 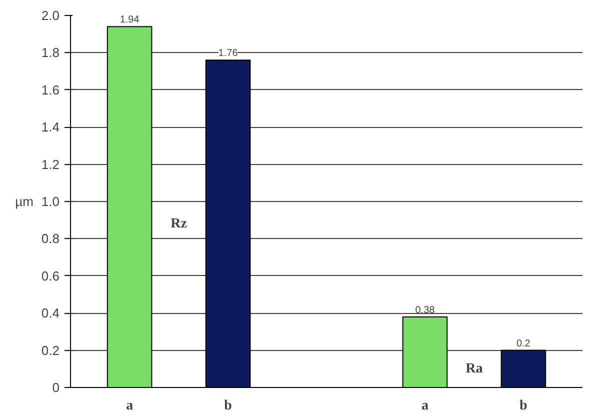 I want to click on data-label: 1.94, so click(x=130, y=20).